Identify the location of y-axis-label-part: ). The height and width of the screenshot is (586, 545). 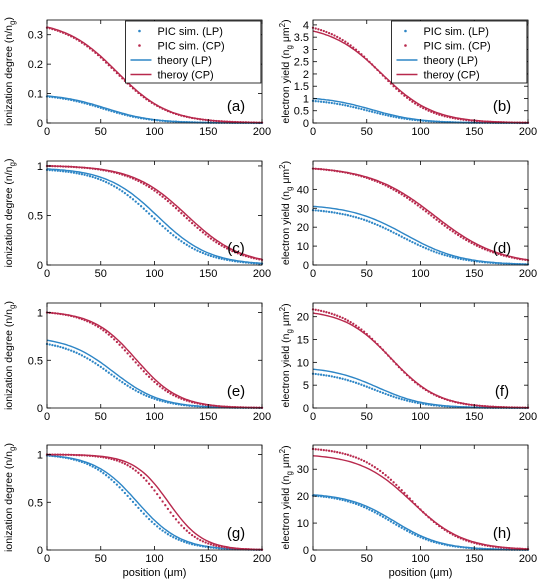
(286, 21).